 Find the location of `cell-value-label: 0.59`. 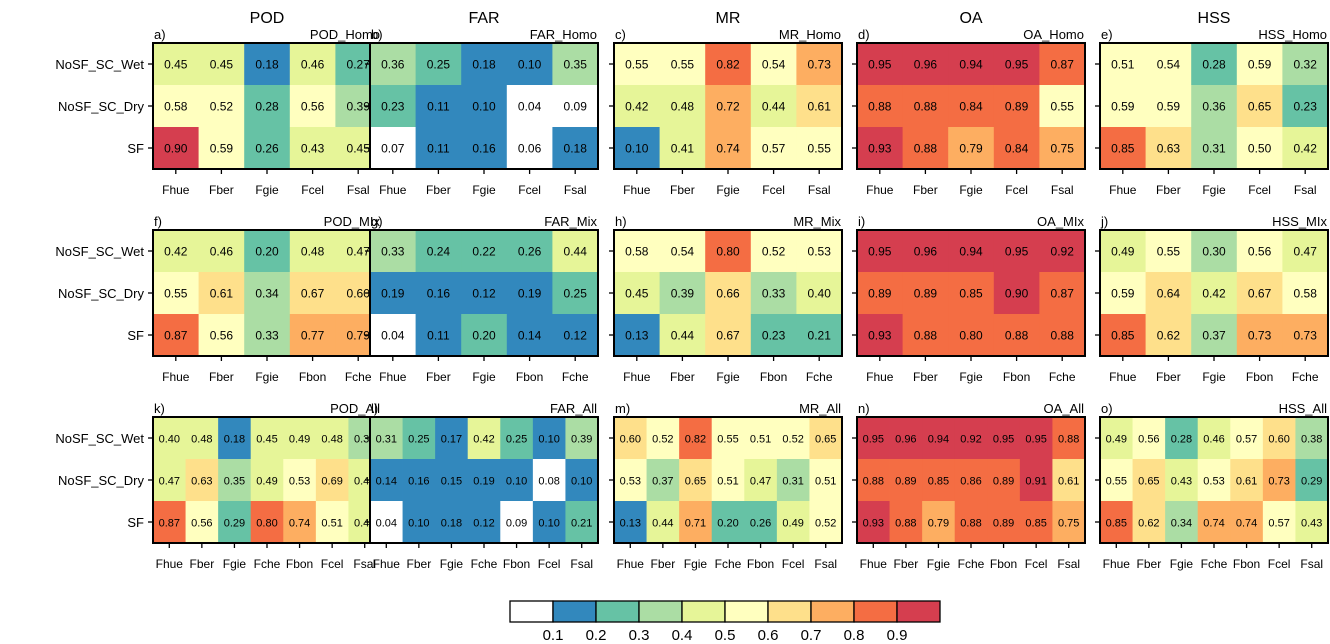

cell-value-label: 0.59 is located at coordinates (1123, 107).